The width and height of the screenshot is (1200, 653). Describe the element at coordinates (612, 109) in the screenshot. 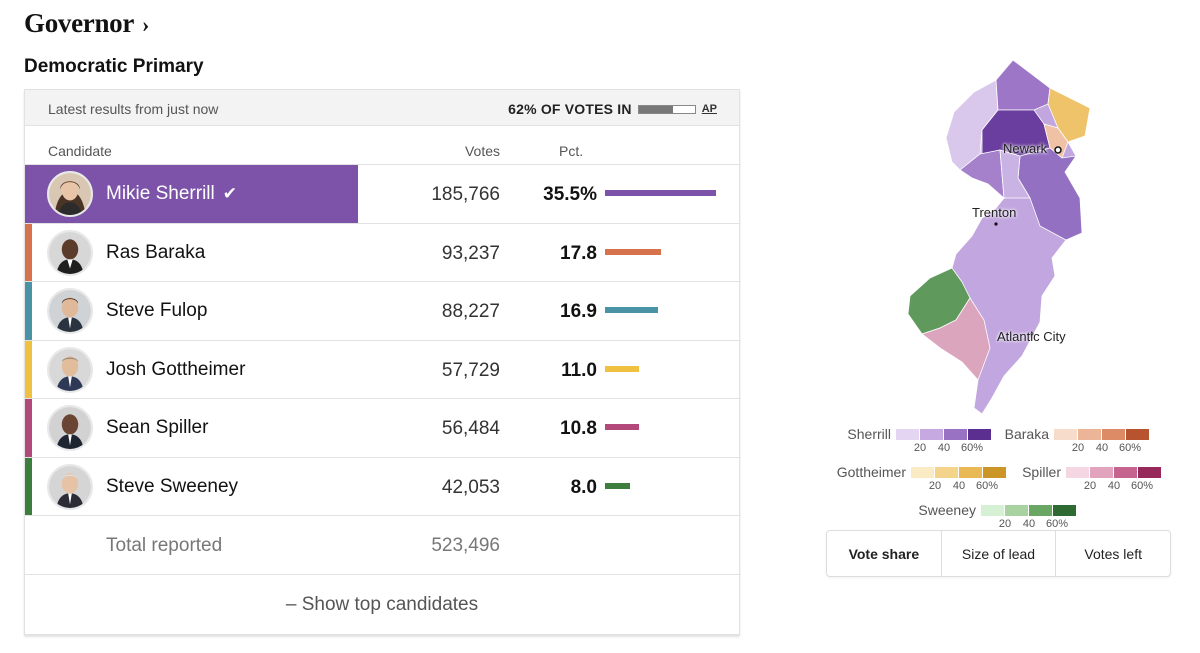

I see `votes-in-indicator: 62% OF VOTES IN AP` at that location.